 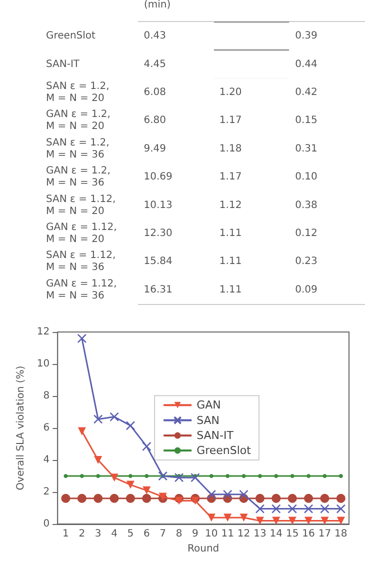 What do you see at coordinates (63, 64) in the screenshot?
I see `y-tick-label: SAN-IT` at bounding box center [63, 64].